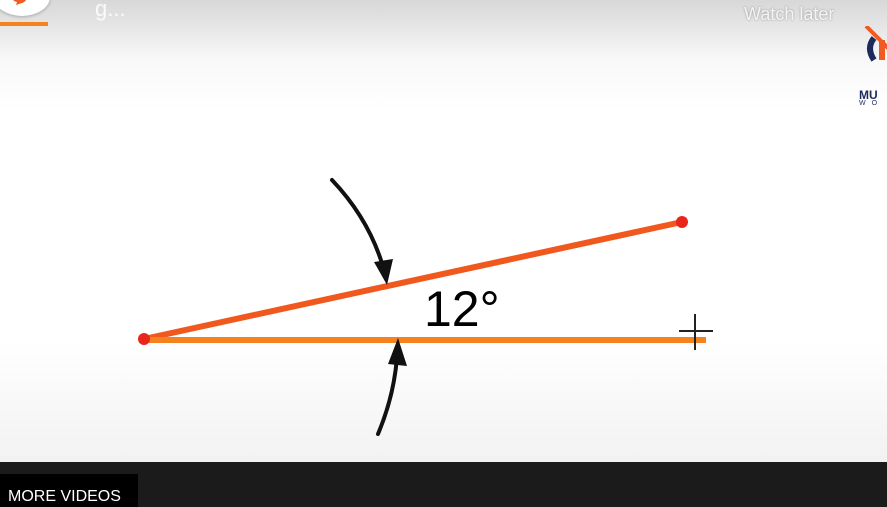  I want to click on top-overlay, so click(443, 30).